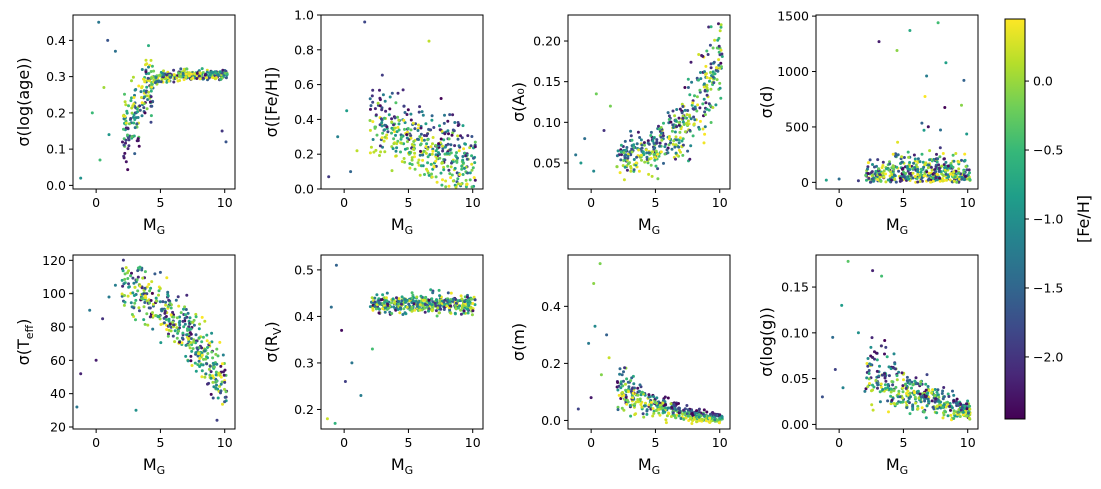  Describe the element at coordinates (152, 340) in the screenshot. I see `points-teff` at that location.